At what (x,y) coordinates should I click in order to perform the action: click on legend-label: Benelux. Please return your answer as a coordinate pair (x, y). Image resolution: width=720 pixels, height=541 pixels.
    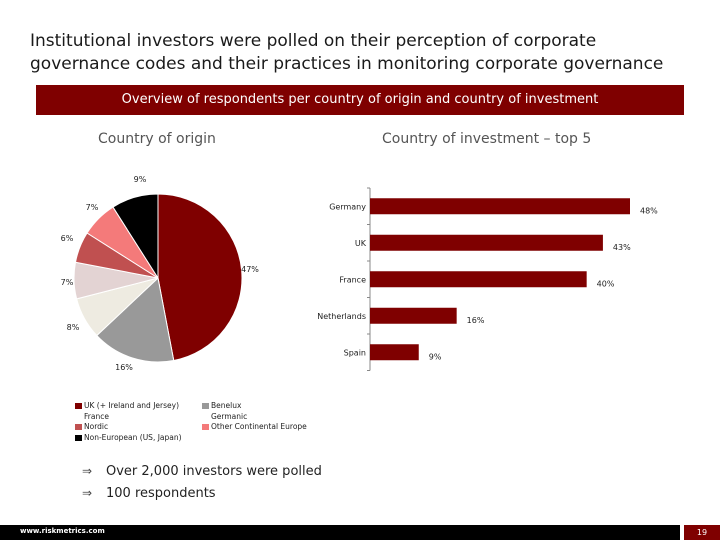
    Looking at the image, I should click on (226, 405).